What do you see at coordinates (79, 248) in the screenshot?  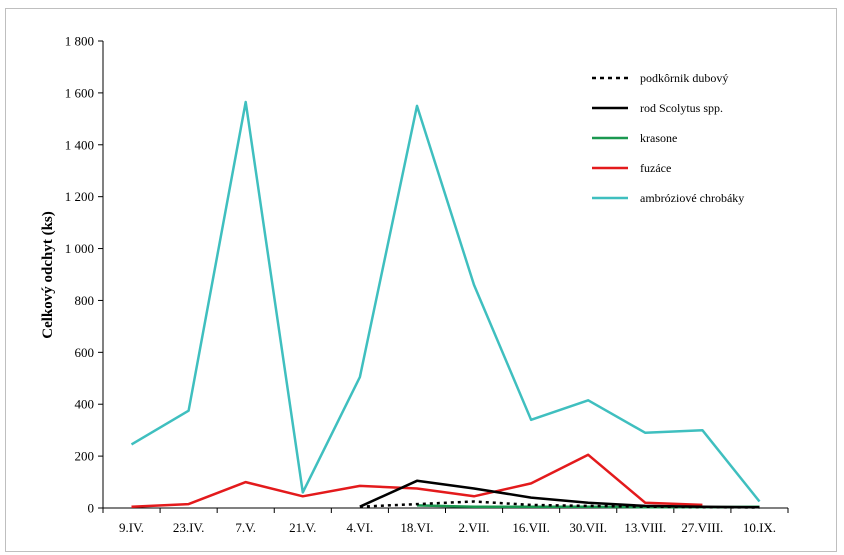 I see `y-tick-label: 1 000` at bounding box center [79, 248].